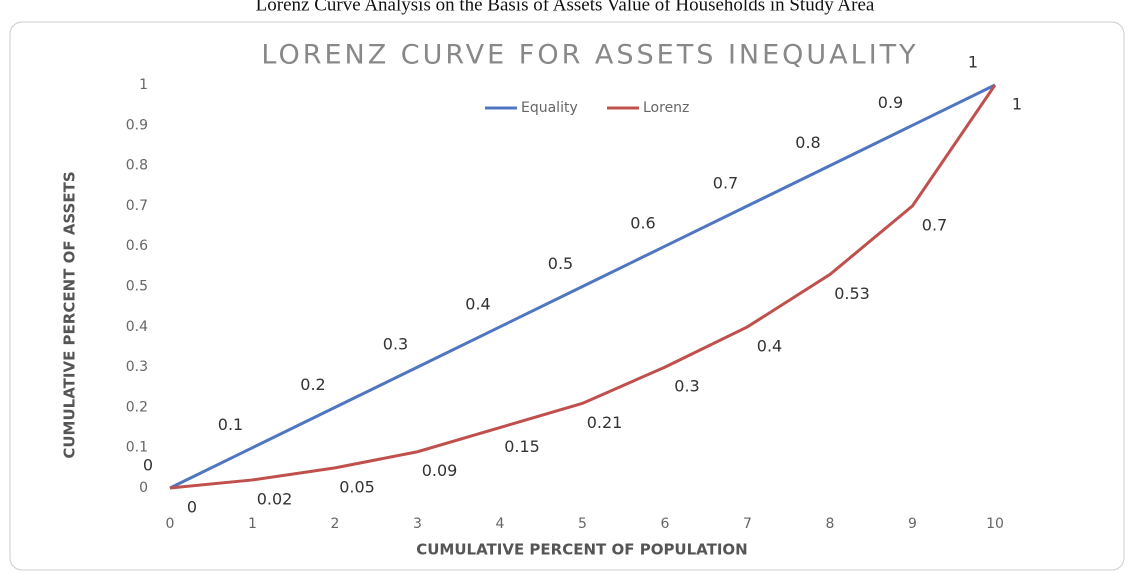  Describe the element at coordinates (335, 524) in the screenshot. I see `x-tick-label: 2` at that location.